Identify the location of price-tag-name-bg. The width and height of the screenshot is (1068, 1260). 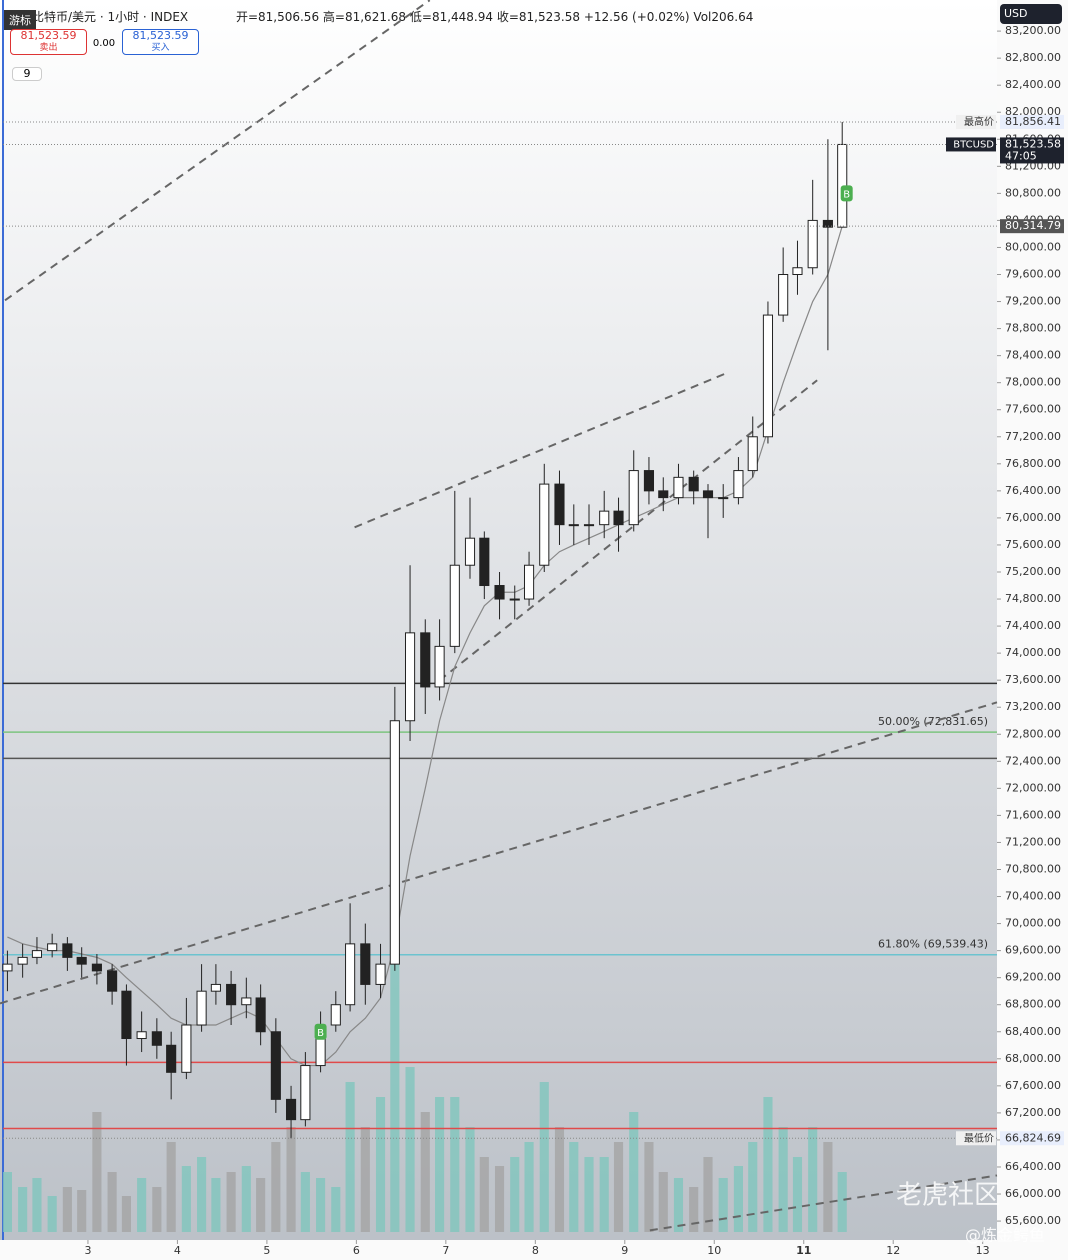
(976, 1138).